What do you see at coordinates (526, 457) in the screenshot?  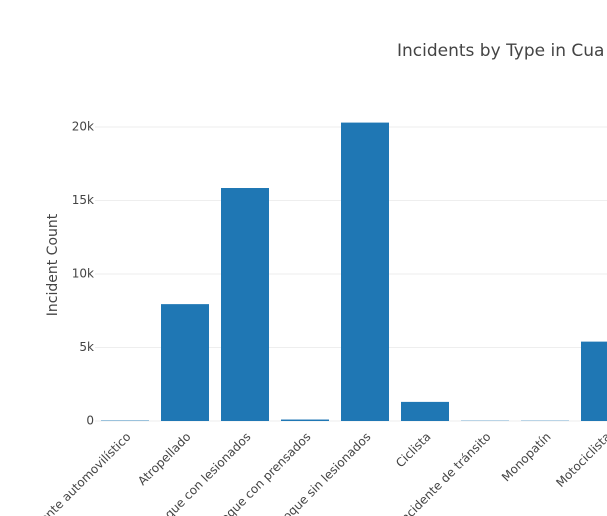 I see `x-tick-label: Monopatín` at bounding box center [526, 457].